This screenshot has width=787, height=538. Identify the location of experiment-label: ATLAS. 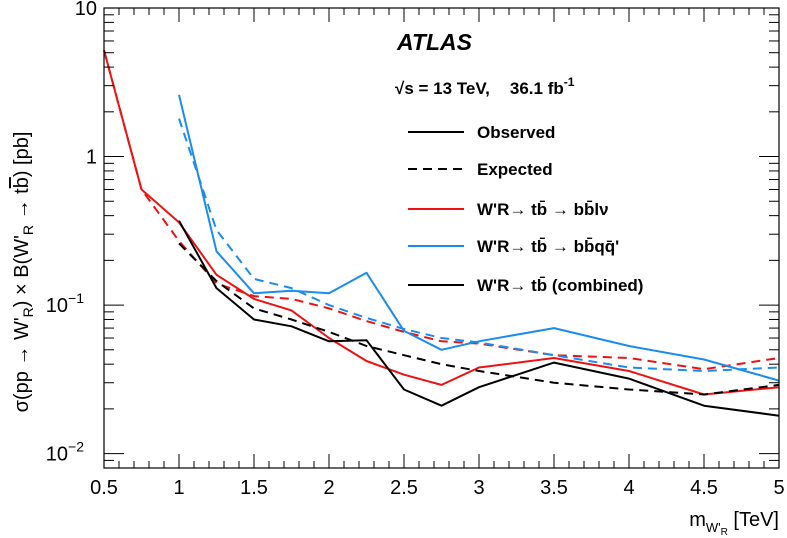
(434, 42).